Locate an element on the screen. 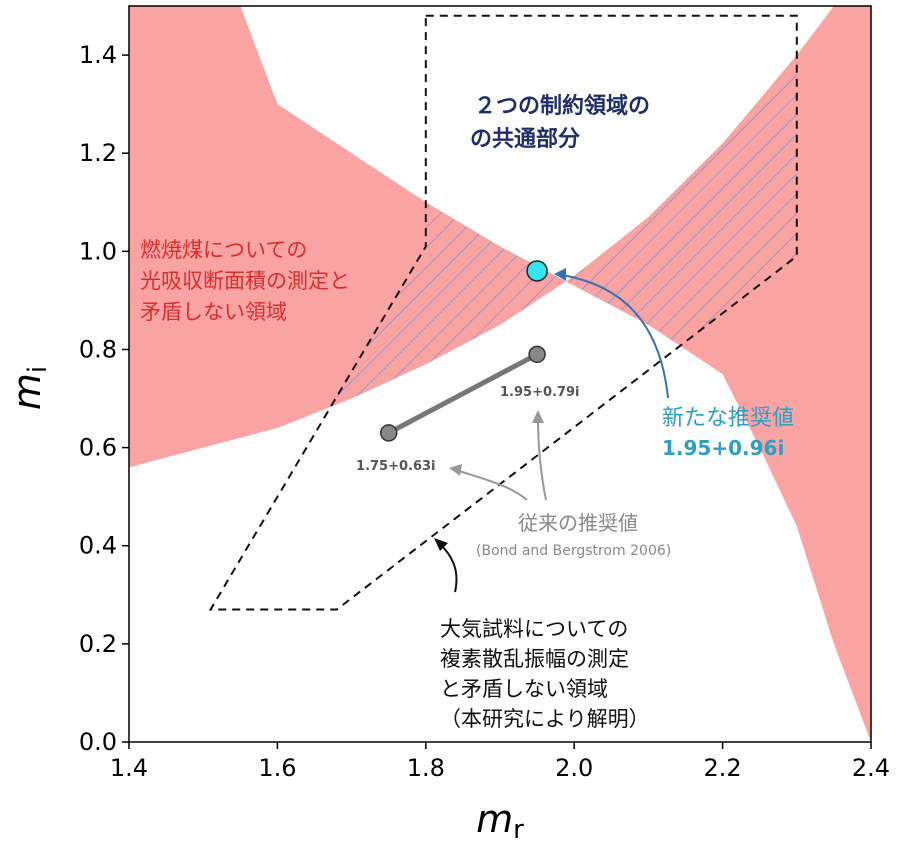 This screenshot has height=841, width=900. x-tick-label: 2.2 is located at coordinates (723, 768).